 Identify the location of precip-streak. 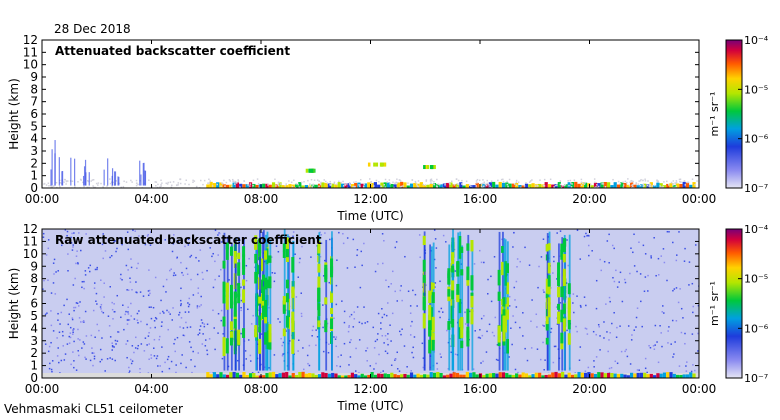
(55, 163).